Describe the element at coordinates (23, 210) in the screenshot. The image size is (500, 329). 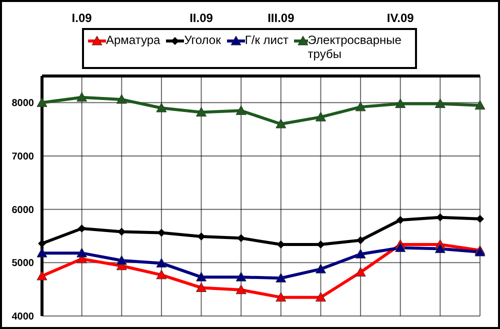
I see `y-tick-label: 6000` at that location.